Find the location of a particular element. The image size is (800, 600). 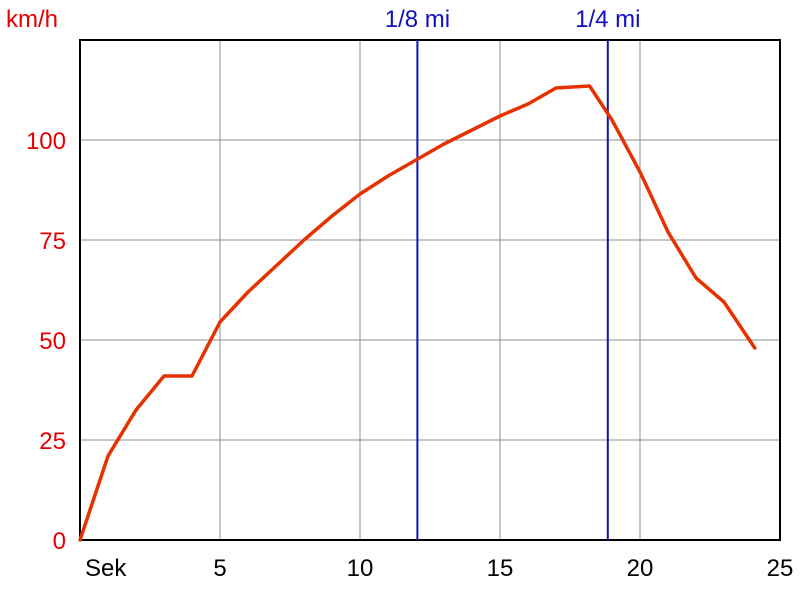

x-tick-labels: 5 10 15 20 25 is located at coordinates (503, 568).